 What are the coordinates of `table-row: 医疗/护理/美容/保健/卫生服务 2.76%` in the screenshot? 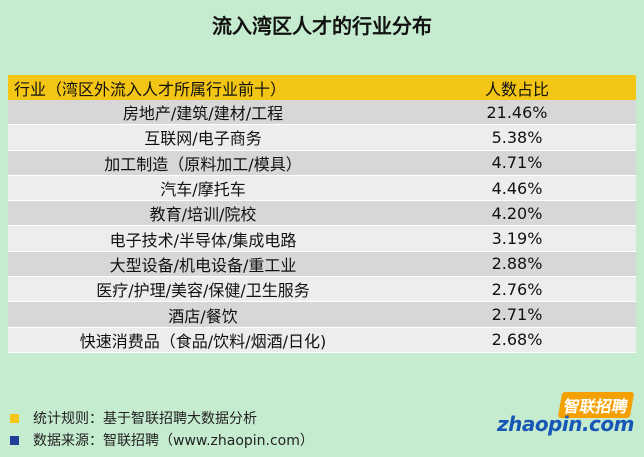 It's located at (322, 289).